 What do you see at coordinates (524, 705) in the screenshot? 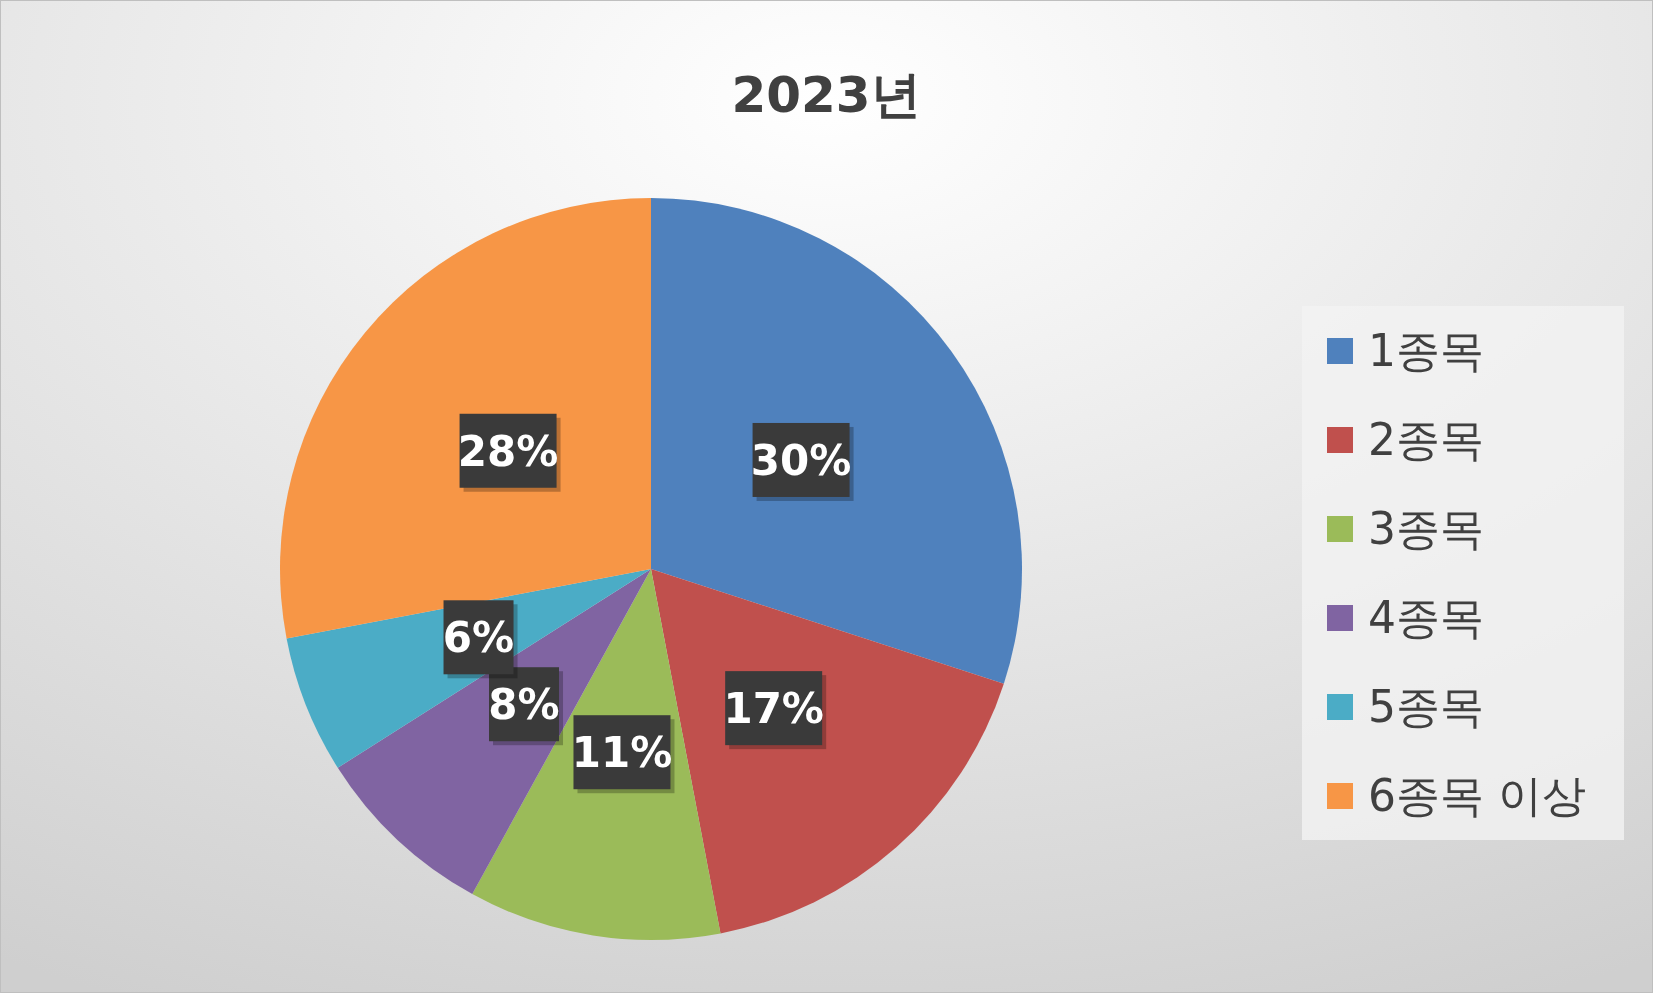
I see `data-label: 8%` at bounding box center [524, 705].